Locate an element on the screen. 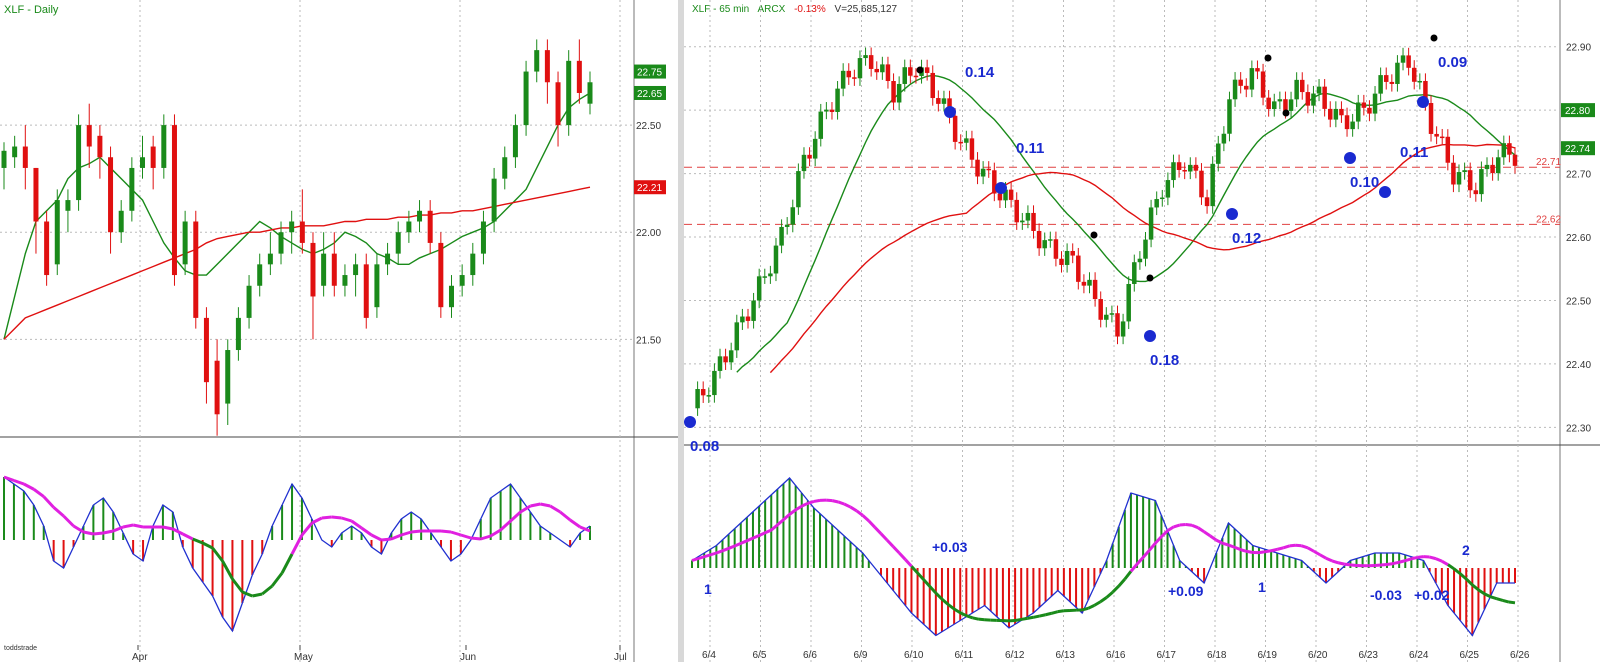 This screenshot has width=1600, height=662. intraday-x-tick-label: 6/16 is located at coordinates (1116, 655).